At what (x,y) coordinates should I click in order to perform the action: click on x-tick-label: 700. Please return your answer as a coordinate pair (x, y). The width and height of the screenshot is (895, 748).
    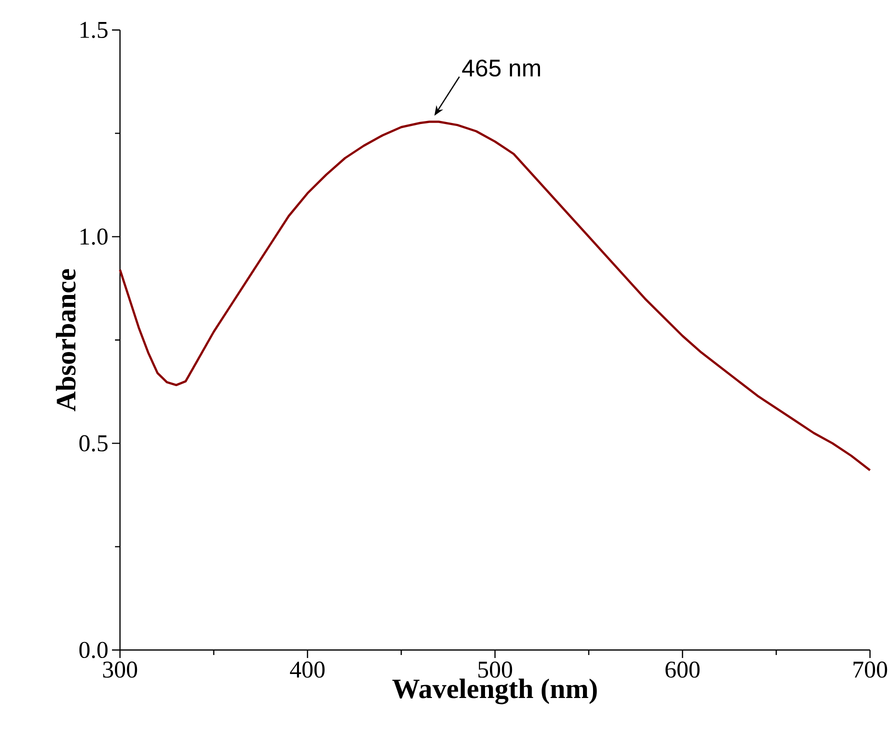
    Looking at the image, I should click on (871, 670).